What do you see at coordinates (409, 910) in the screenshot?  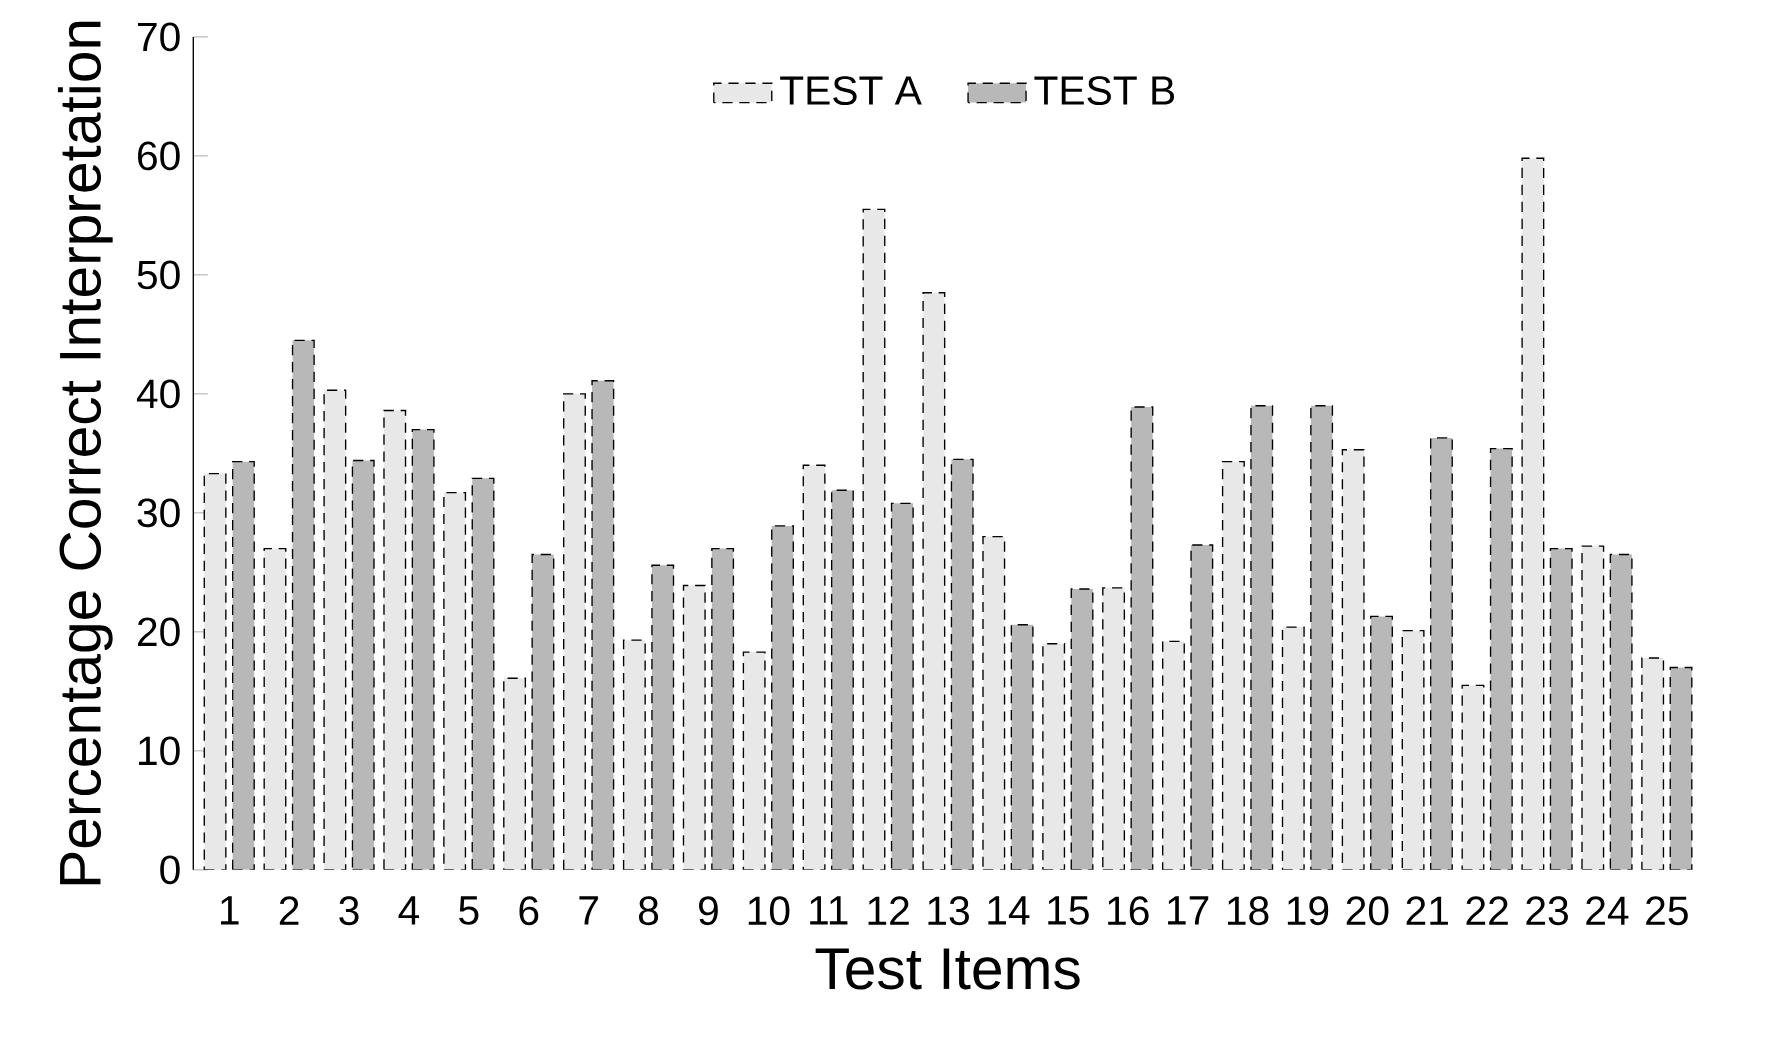 I see `x-tick-label: 4` at bounding box center [409, 910].